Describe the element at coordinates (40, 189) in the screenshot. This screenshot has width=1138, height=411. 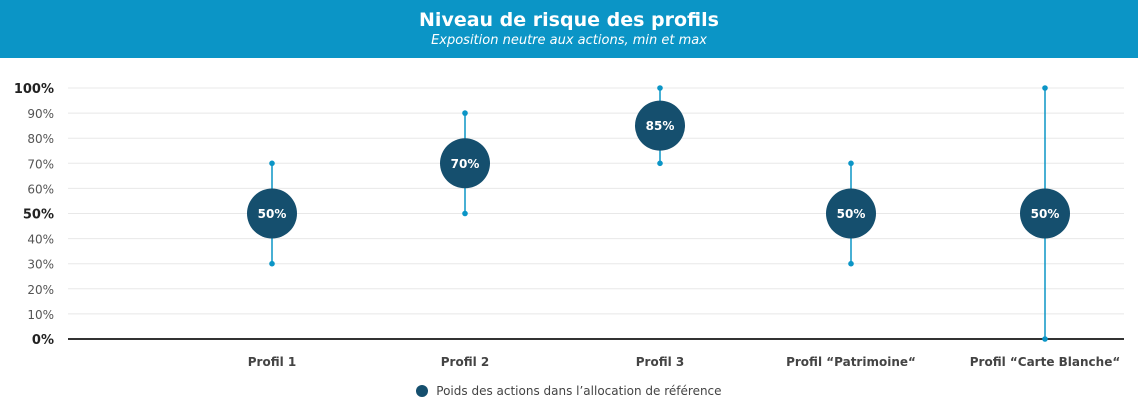
I see `y-tick-label: 60%` at that location.